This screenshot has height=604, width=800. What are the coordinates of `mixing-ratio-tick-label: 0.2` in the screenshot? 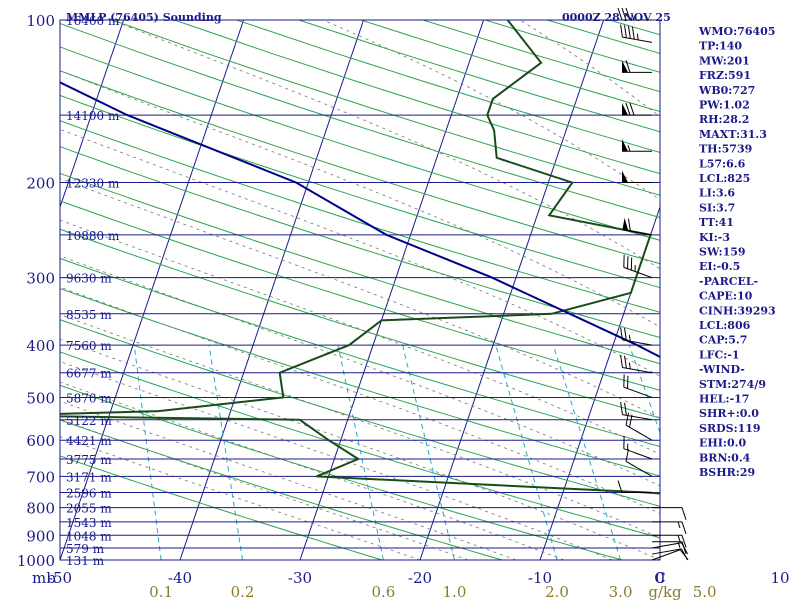 It's located at (243, 591).